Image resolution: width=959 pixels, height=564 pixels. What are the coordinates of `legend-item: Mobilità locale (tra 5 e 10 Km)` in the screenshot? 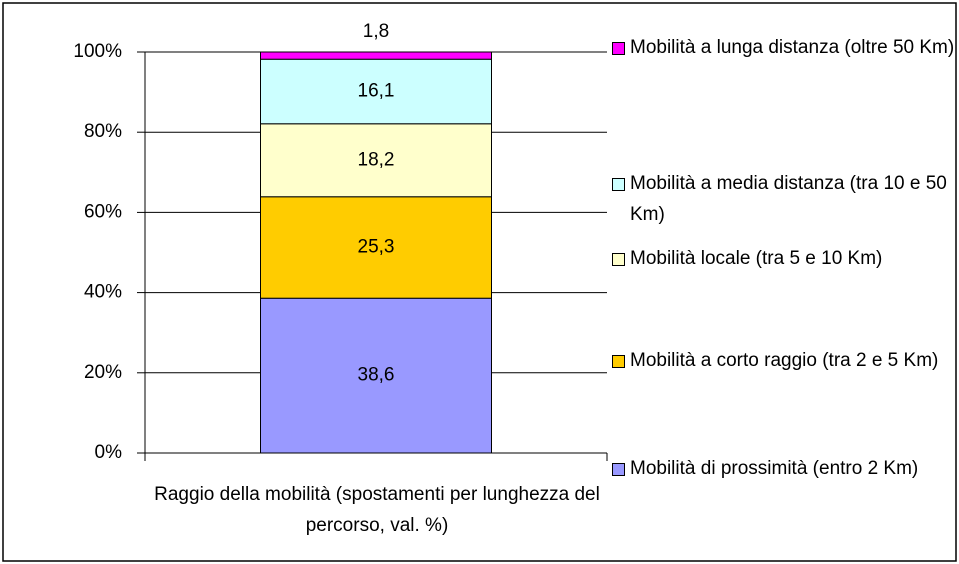 It's located at (784, 258).